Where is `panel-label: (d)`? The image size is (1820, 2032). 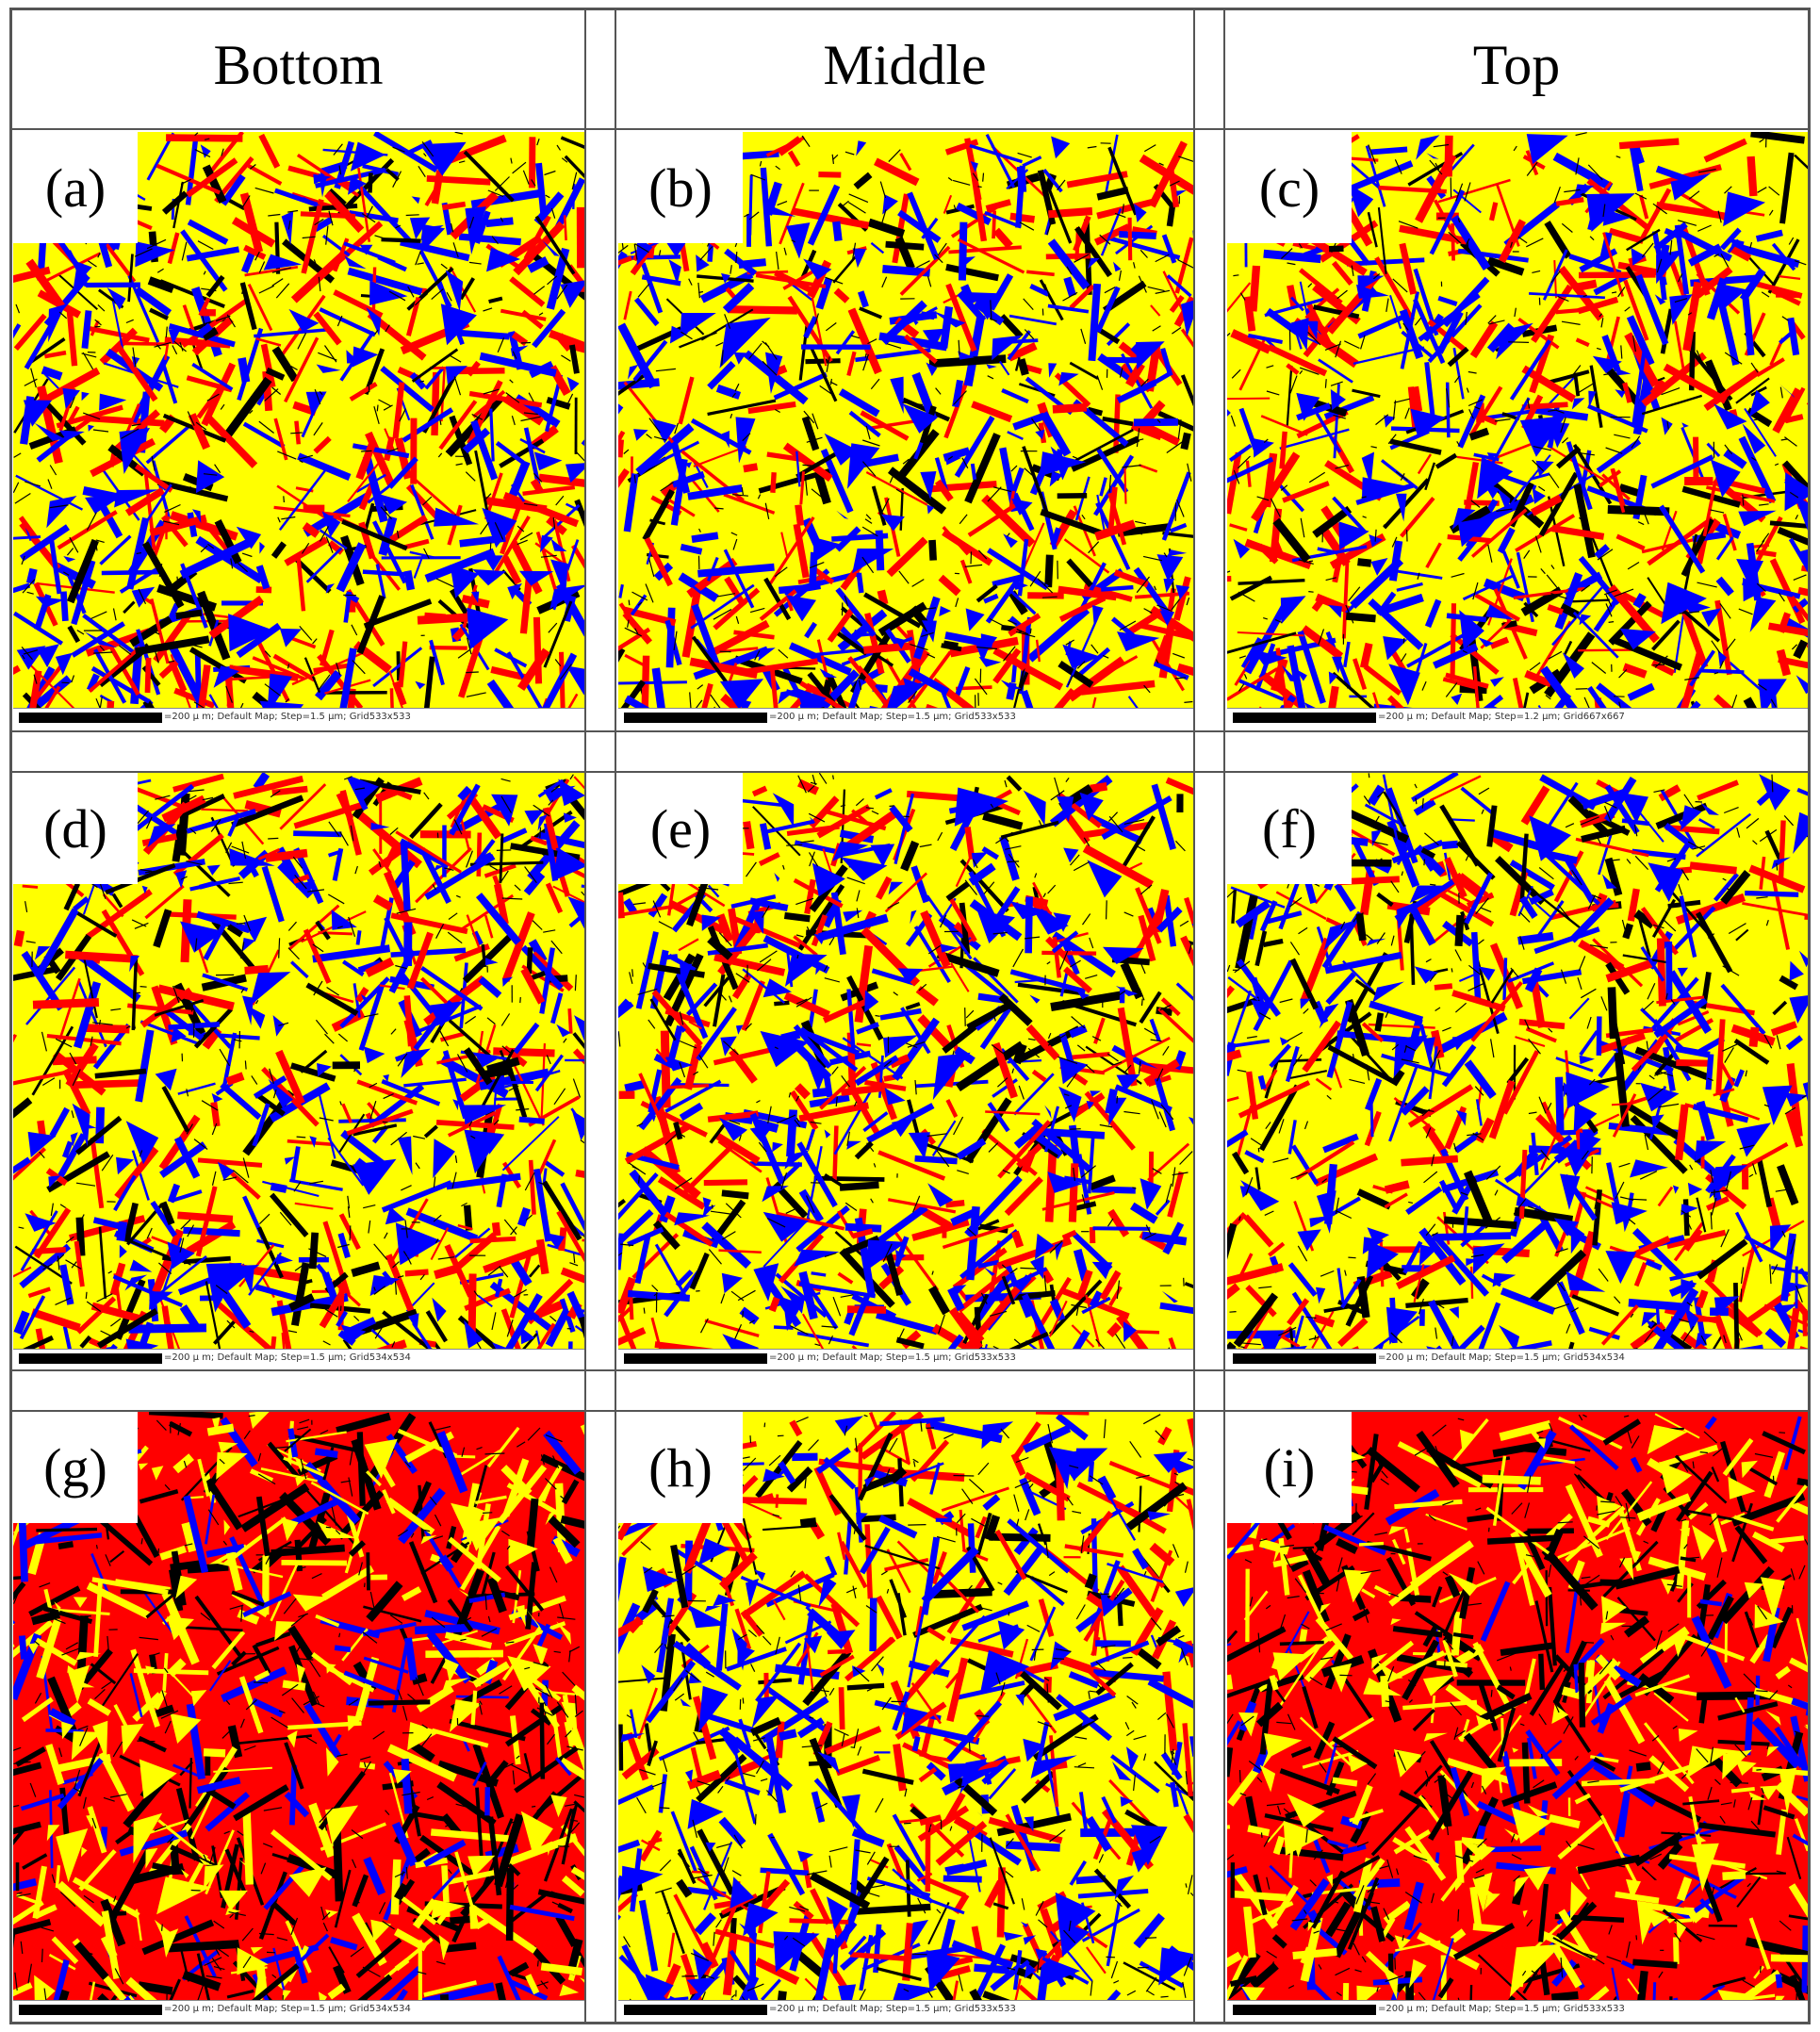
panel-label: (d) is located at coordinates (75, 828).